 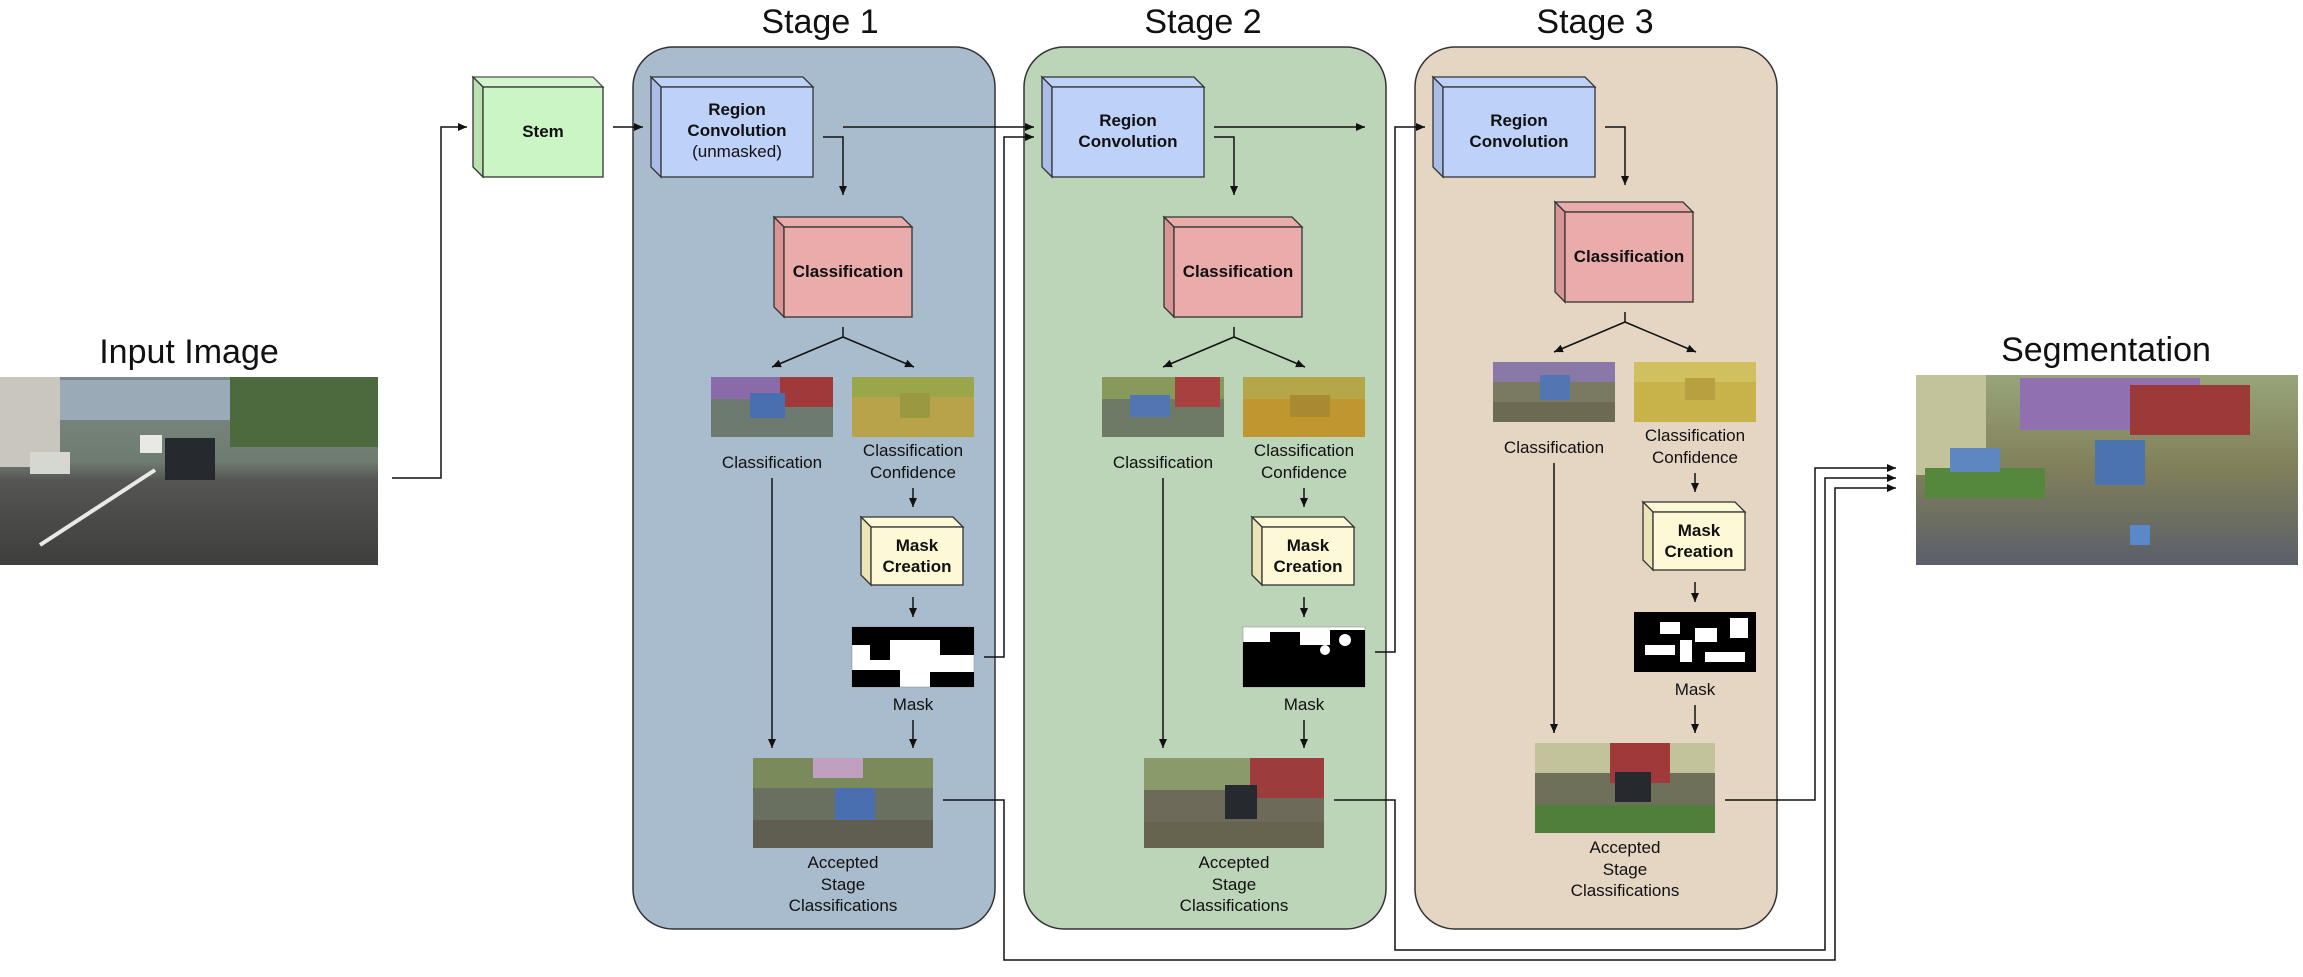 I want to click on stage2-classification-block-label: Classification, so click(x=1238, y=271).